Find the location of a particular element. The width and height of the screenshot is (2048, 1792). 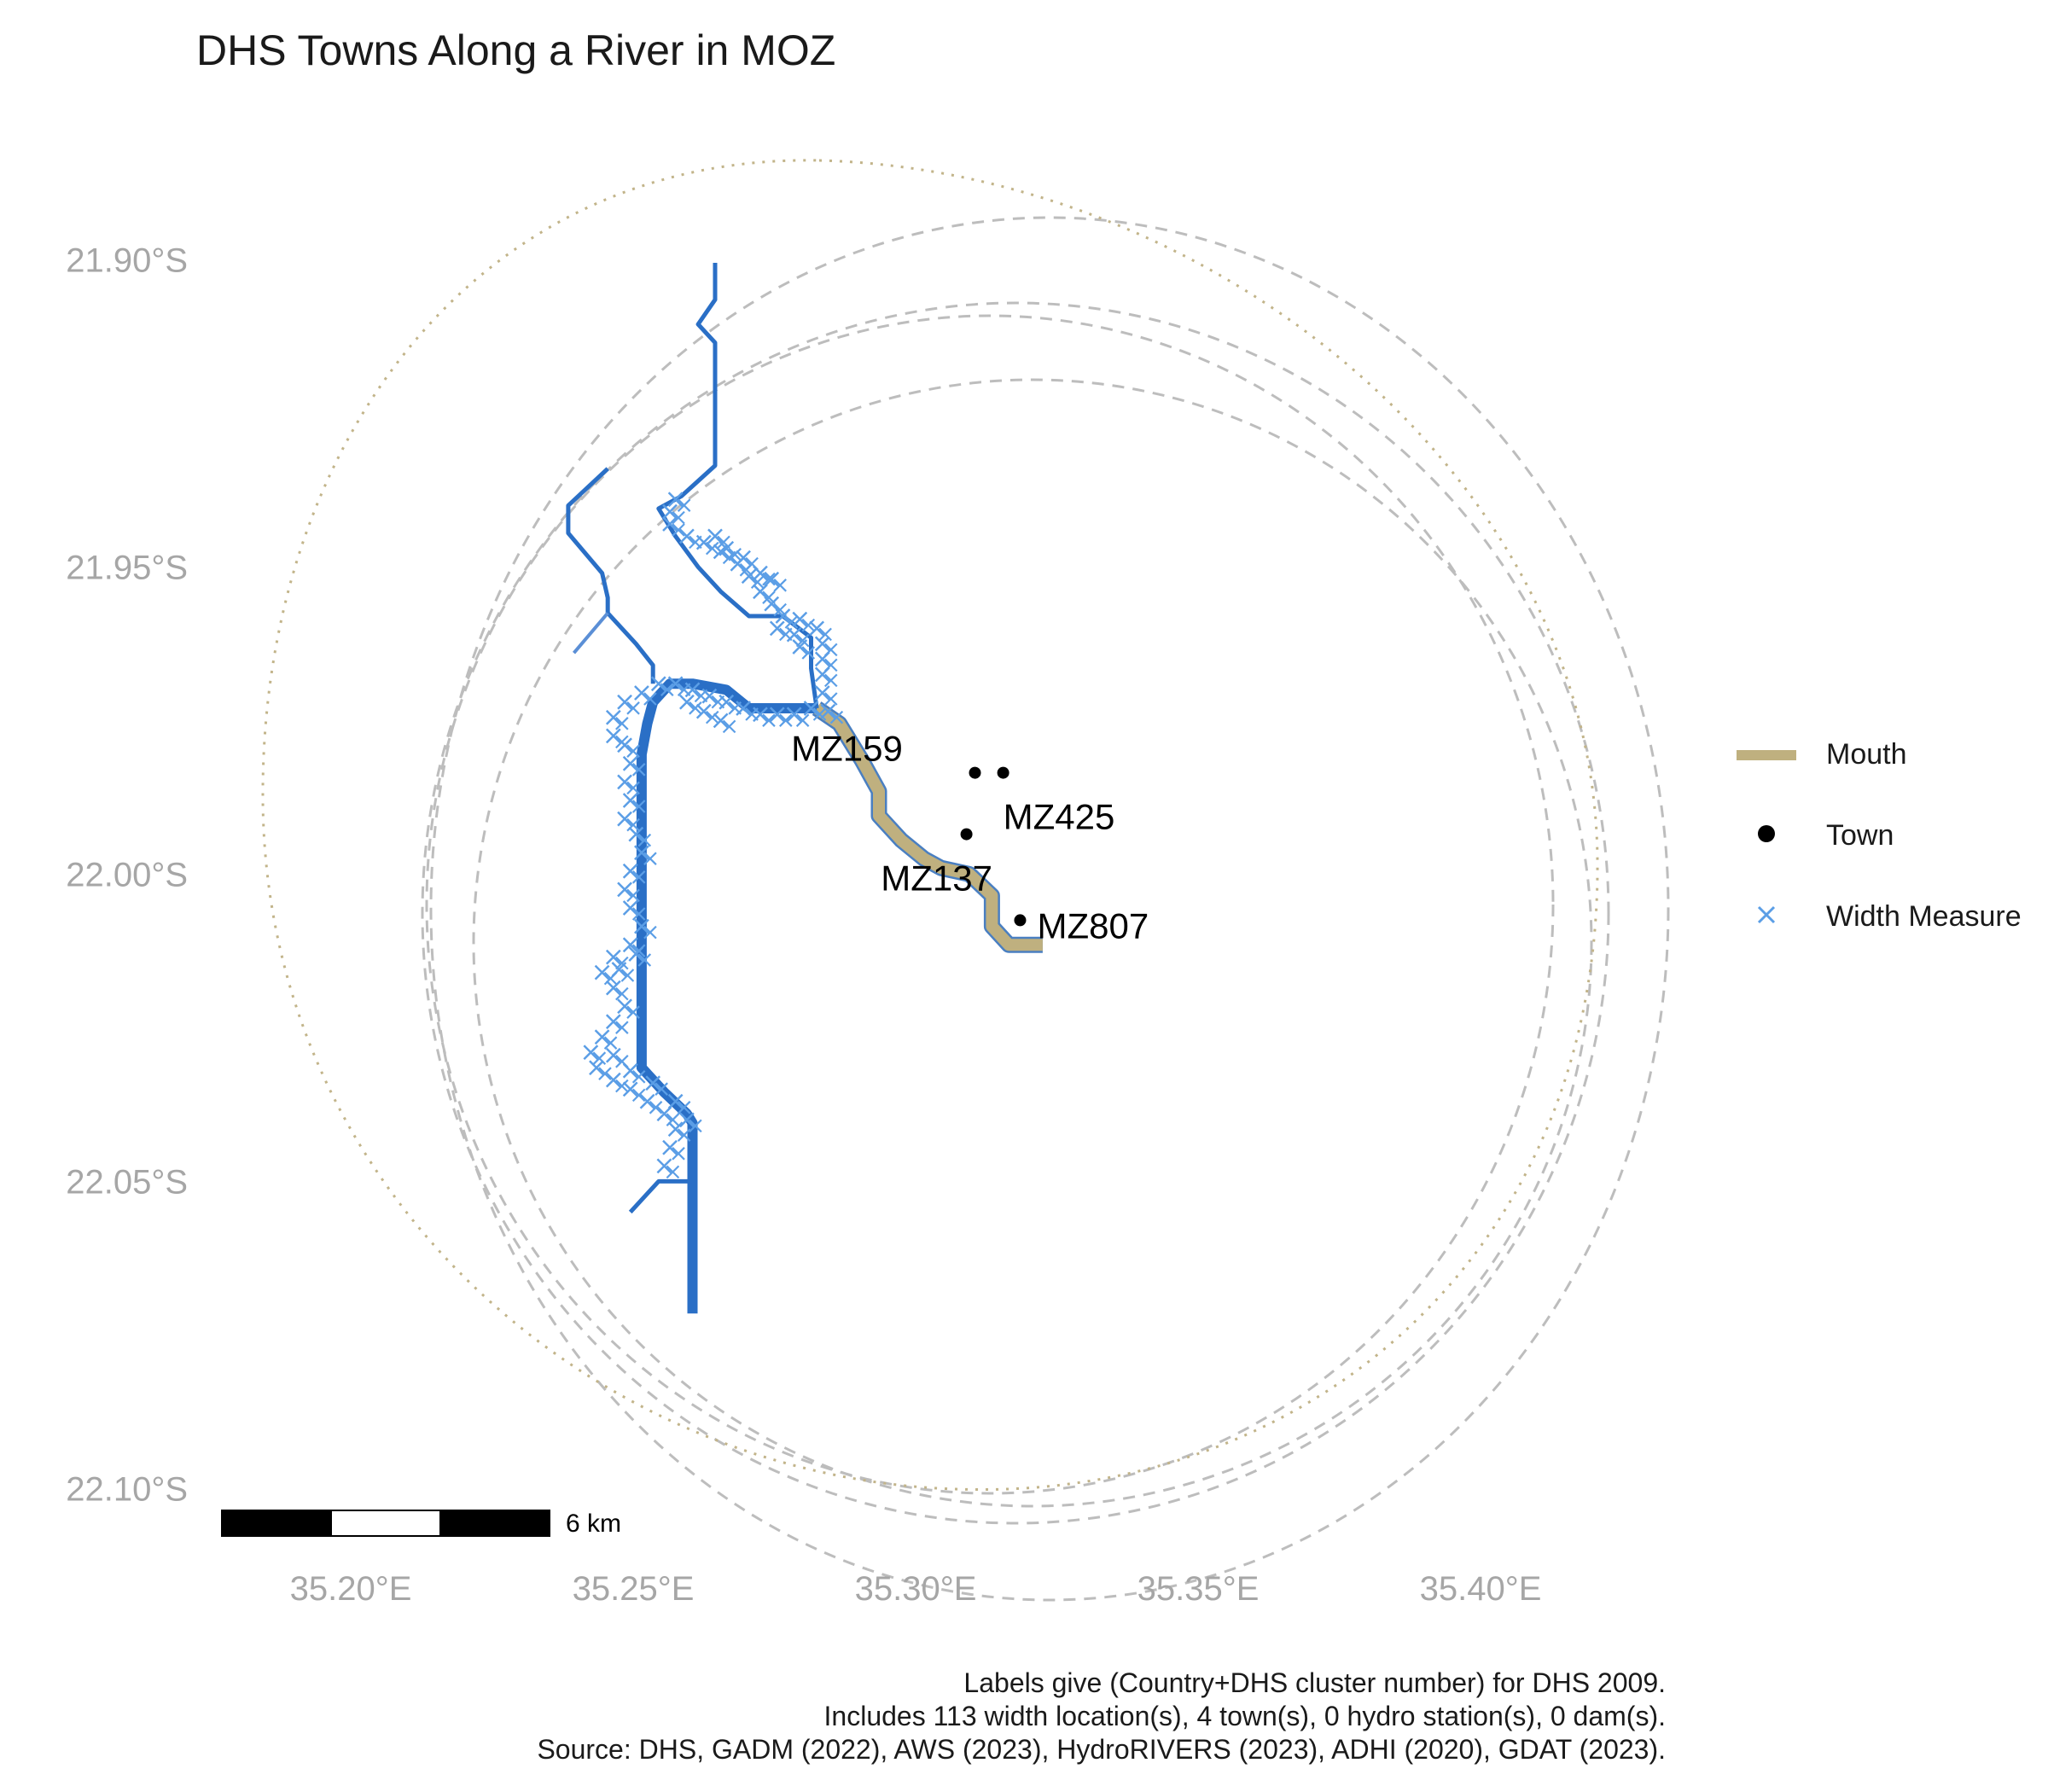

x-tick-label: 35.20°E is located at coordinates (351, 1589).